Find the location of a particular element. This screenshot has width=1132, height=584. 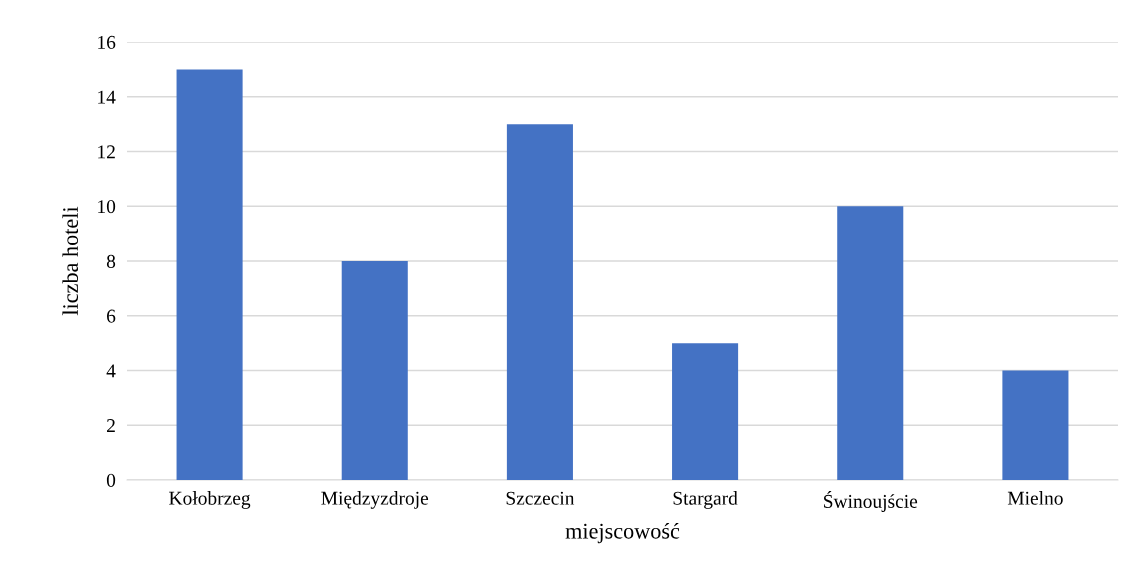

x-tick-label: Szczecin is located at coordinates (540, 498).